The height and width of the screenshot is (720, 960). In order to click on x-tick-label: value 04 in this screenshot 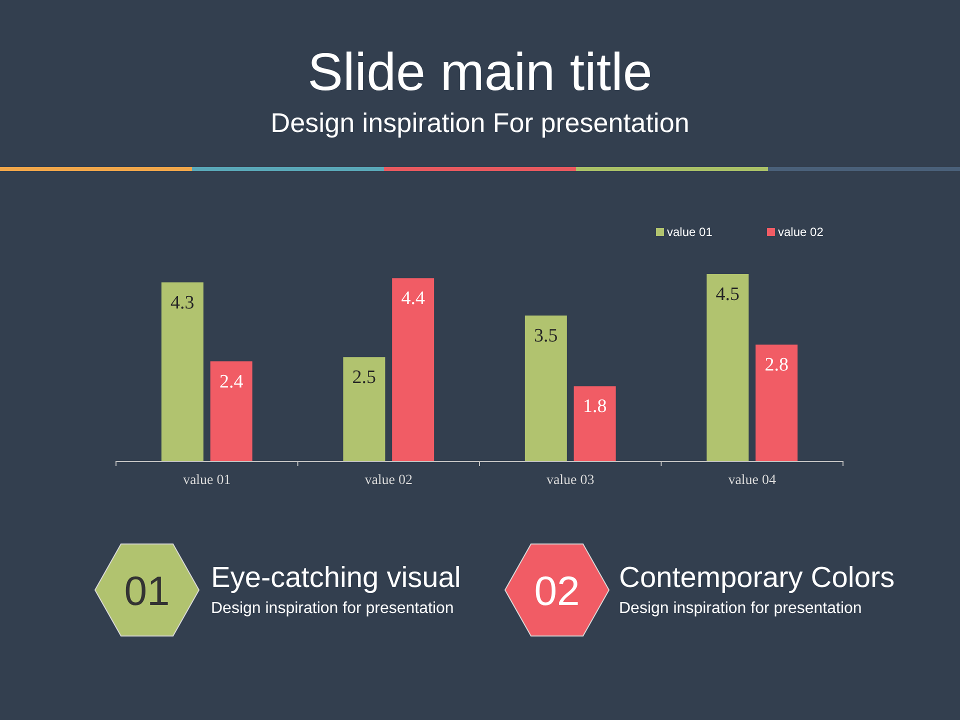, I will do `click(752, 480)`.